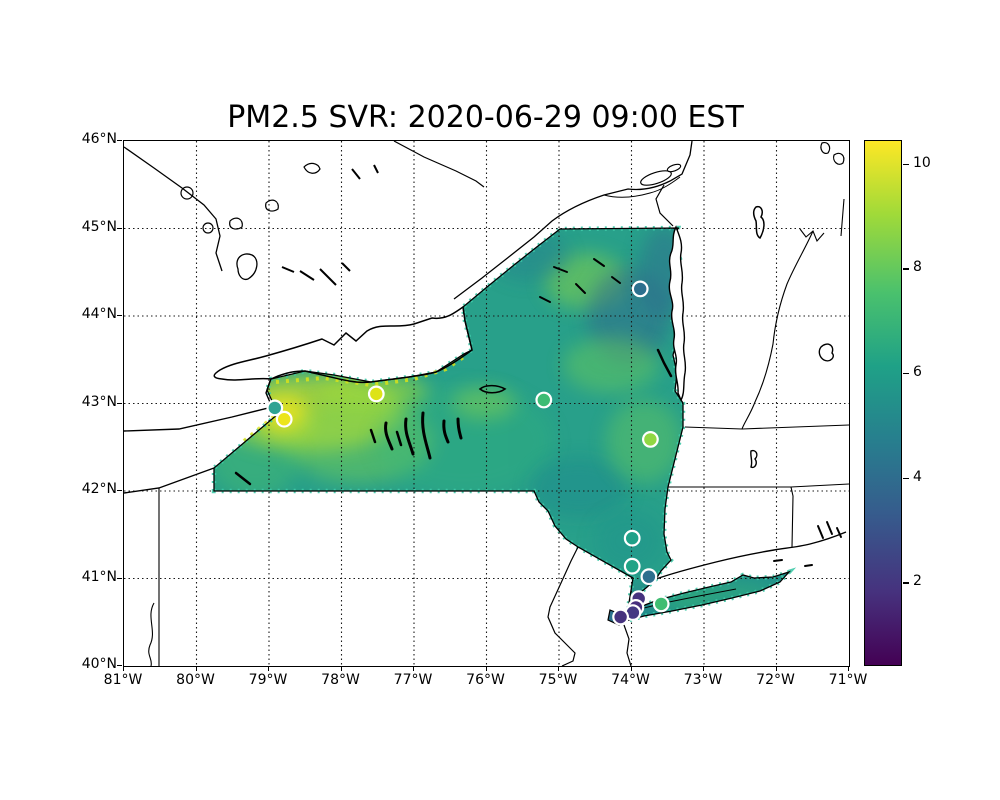 The width and height of the screenshot is (1000, 800). What do you see at coordinates (268, 680) in the screenshot?
I see `x-axis-tick-label: 79°W` at bounding box center [268, 680].